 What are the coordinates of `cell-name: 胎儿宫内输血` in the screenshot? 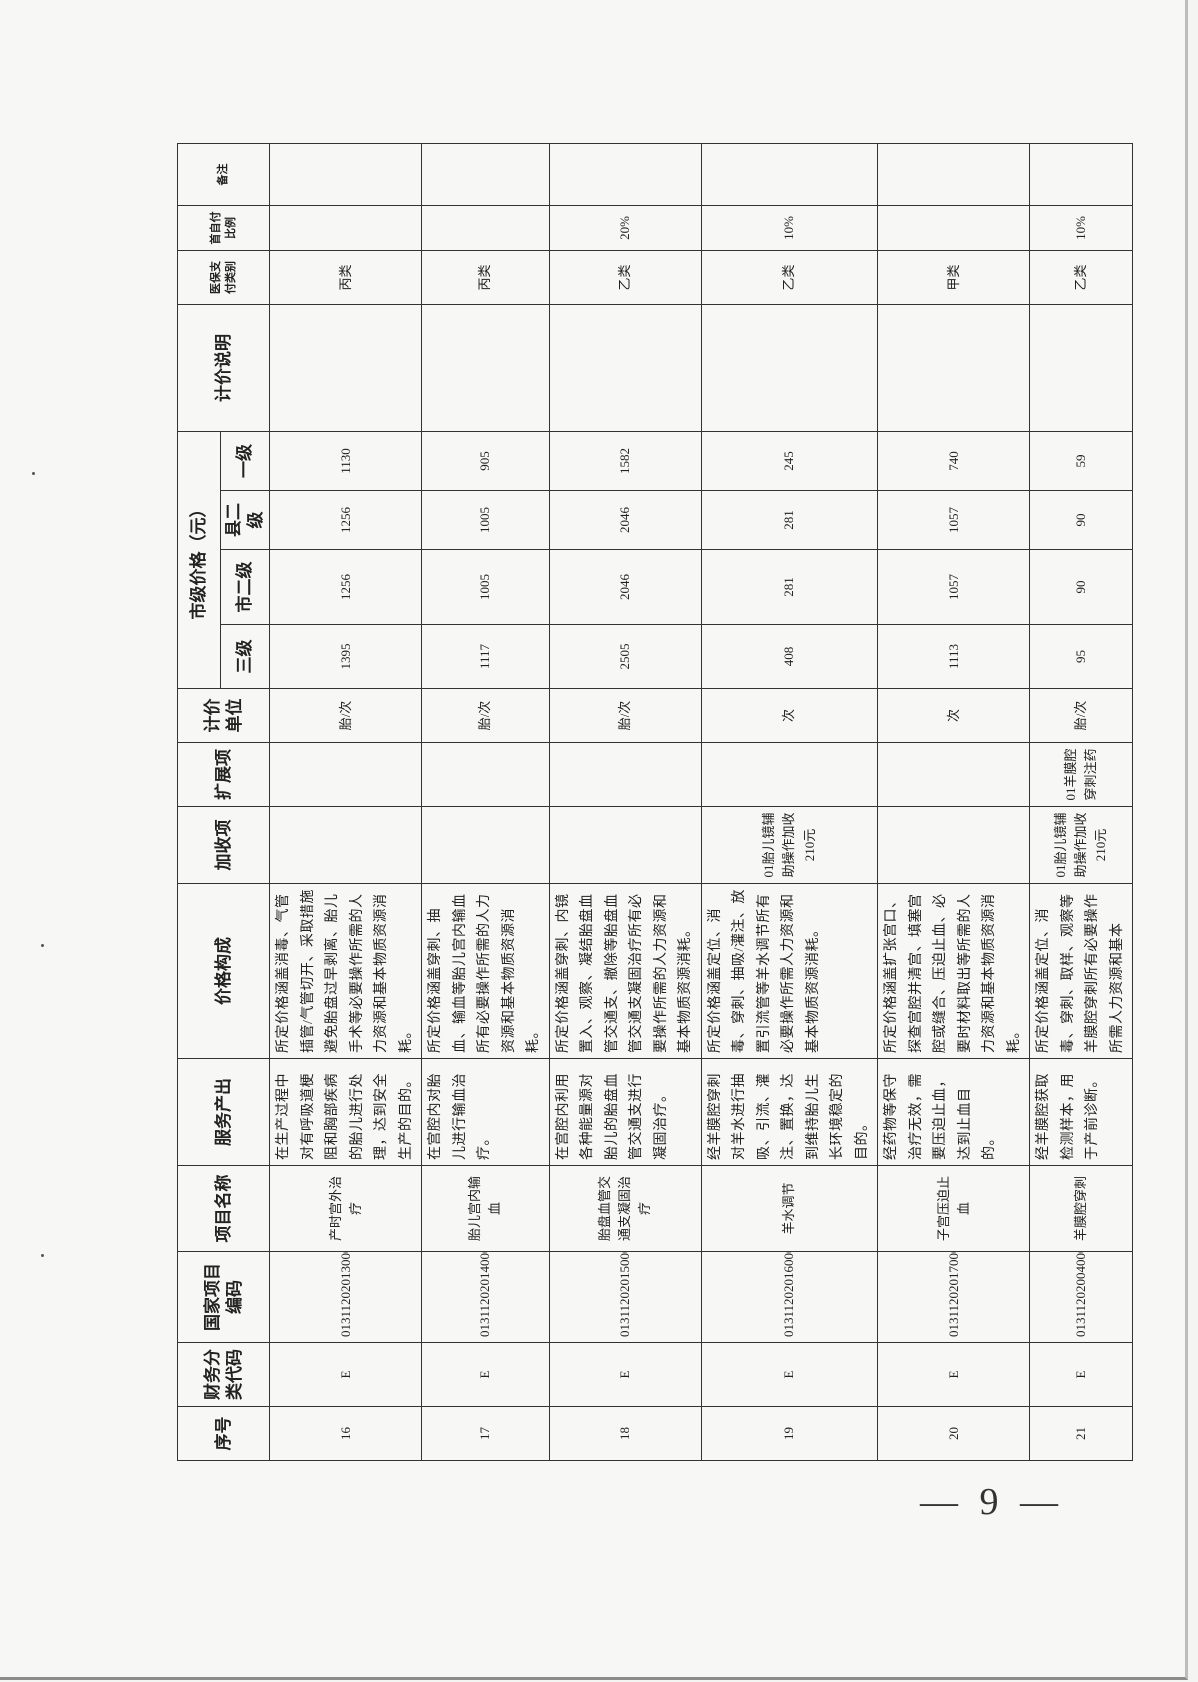 It's located at (485, 1208).